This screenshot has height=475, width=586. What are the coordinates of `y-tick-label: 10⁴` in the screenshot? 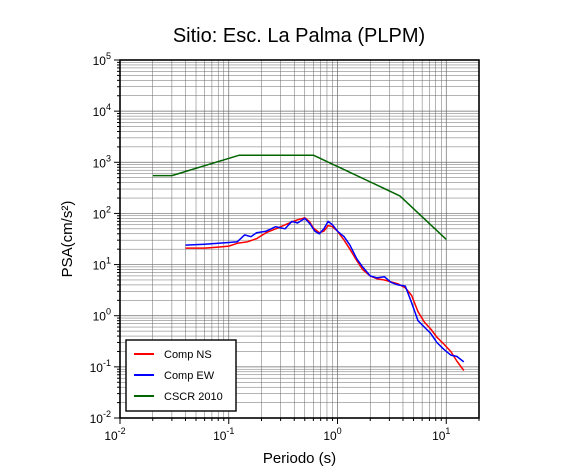 It's located at (102, 110).